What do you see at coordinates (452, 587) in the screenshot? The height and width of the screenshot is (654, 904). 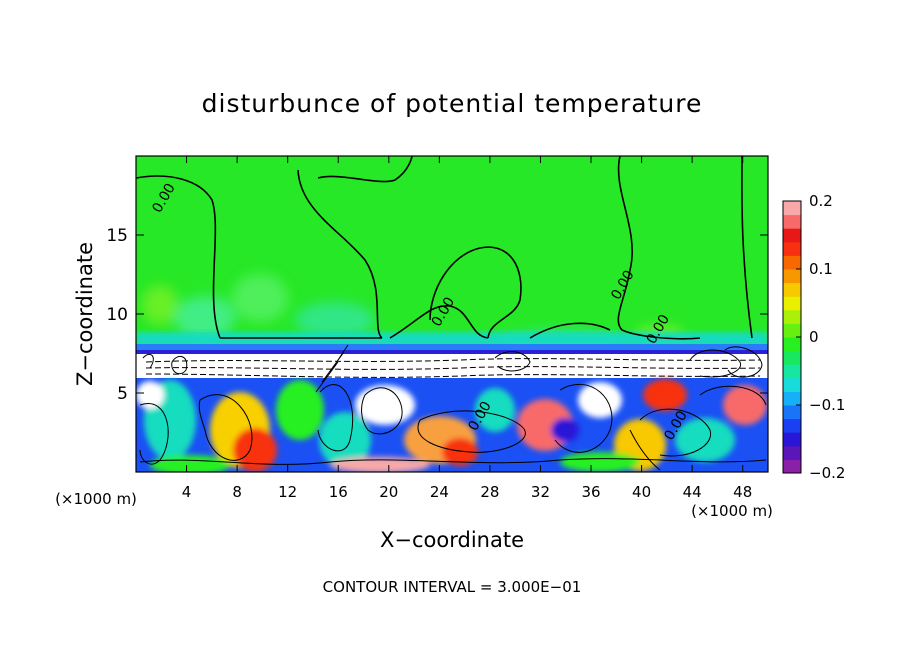 I see `contour-interval-note: CONTOUR INTERVAL = 3.000E−01` at bounding box center [452, 587].